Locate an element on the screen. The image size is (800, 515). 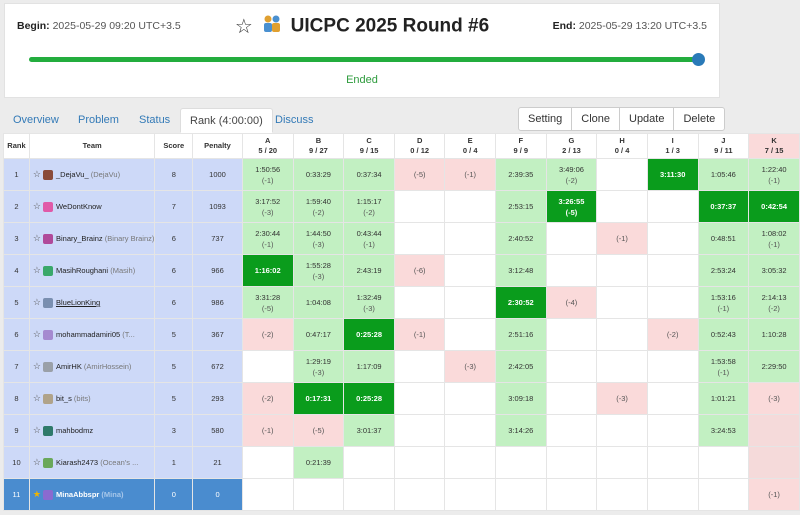
problem-cell-k: 3:05:32 is located at coordinates (774, 270).